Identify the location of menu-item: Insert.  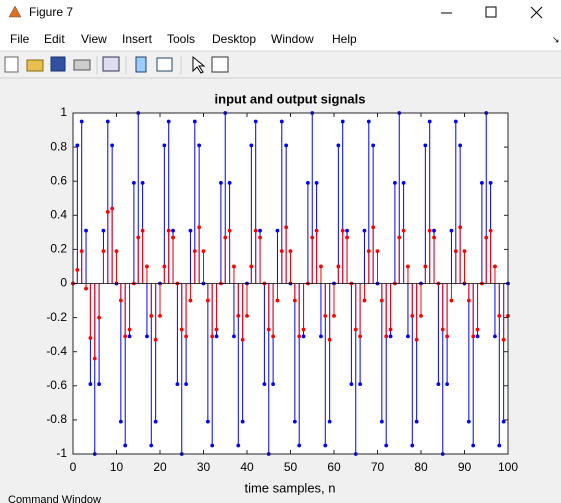
(137, 39).